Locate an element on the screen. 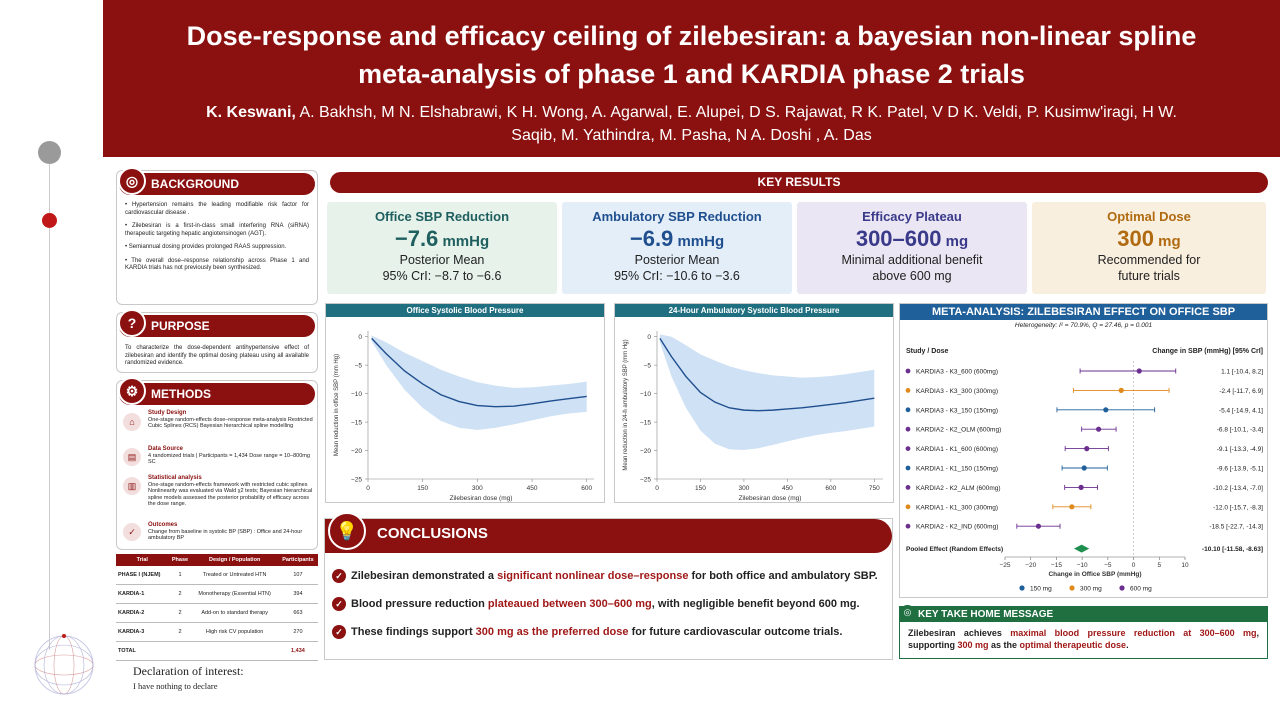 This screenshot has width=1280, height=720. study-label: KARDIA3 - K3_600 (600mg) is located at coordinates (957, 372).